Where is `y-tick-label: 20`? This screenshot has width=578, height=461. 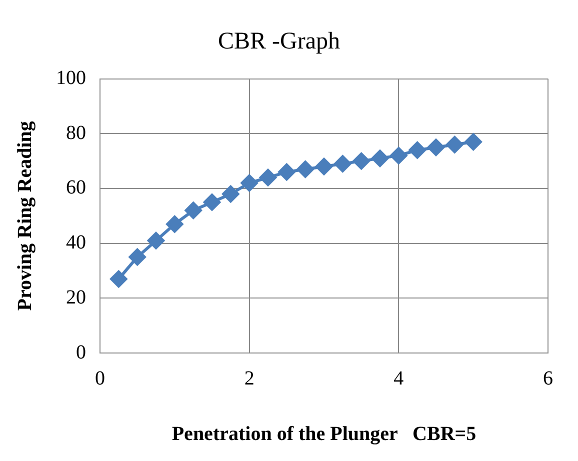 y-tick-label: 20 is located at coordinates (76, 297).